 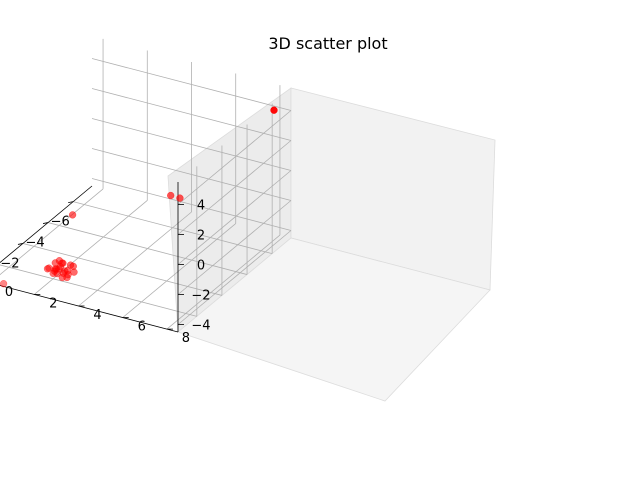 What do you see at coordinates (60, 222) in the screenshot?
I see `x-tick-label: −6` at bounding box center [60, 222].